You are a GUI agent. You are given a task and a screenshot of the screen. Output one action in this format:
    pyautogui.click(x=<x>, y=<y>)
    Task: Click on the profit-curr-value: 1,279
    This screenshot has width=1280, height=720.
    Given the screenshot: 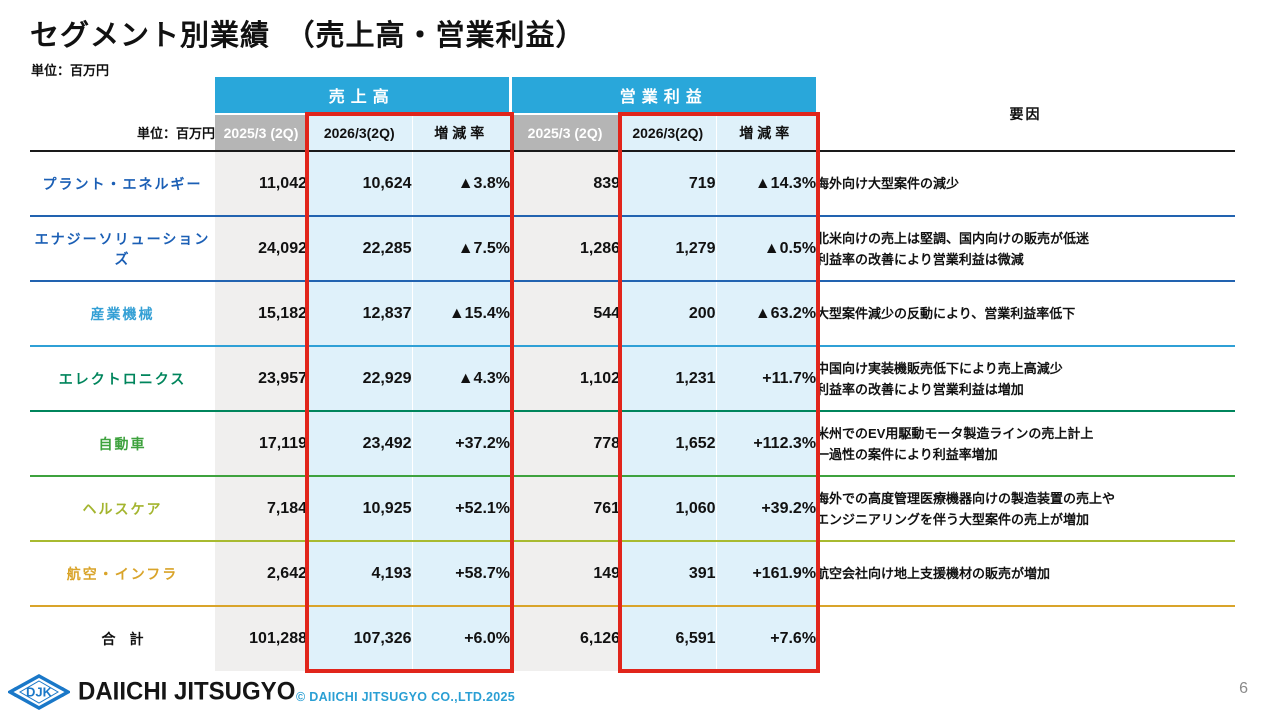 What is the action you would take?
    pyautogui.click(x=668, y=249)
    